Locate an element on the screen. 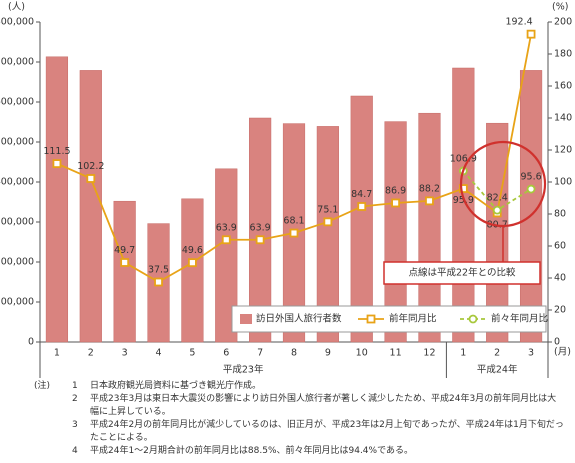  x-tick-label: 8 is located at coordinates (294, 353).